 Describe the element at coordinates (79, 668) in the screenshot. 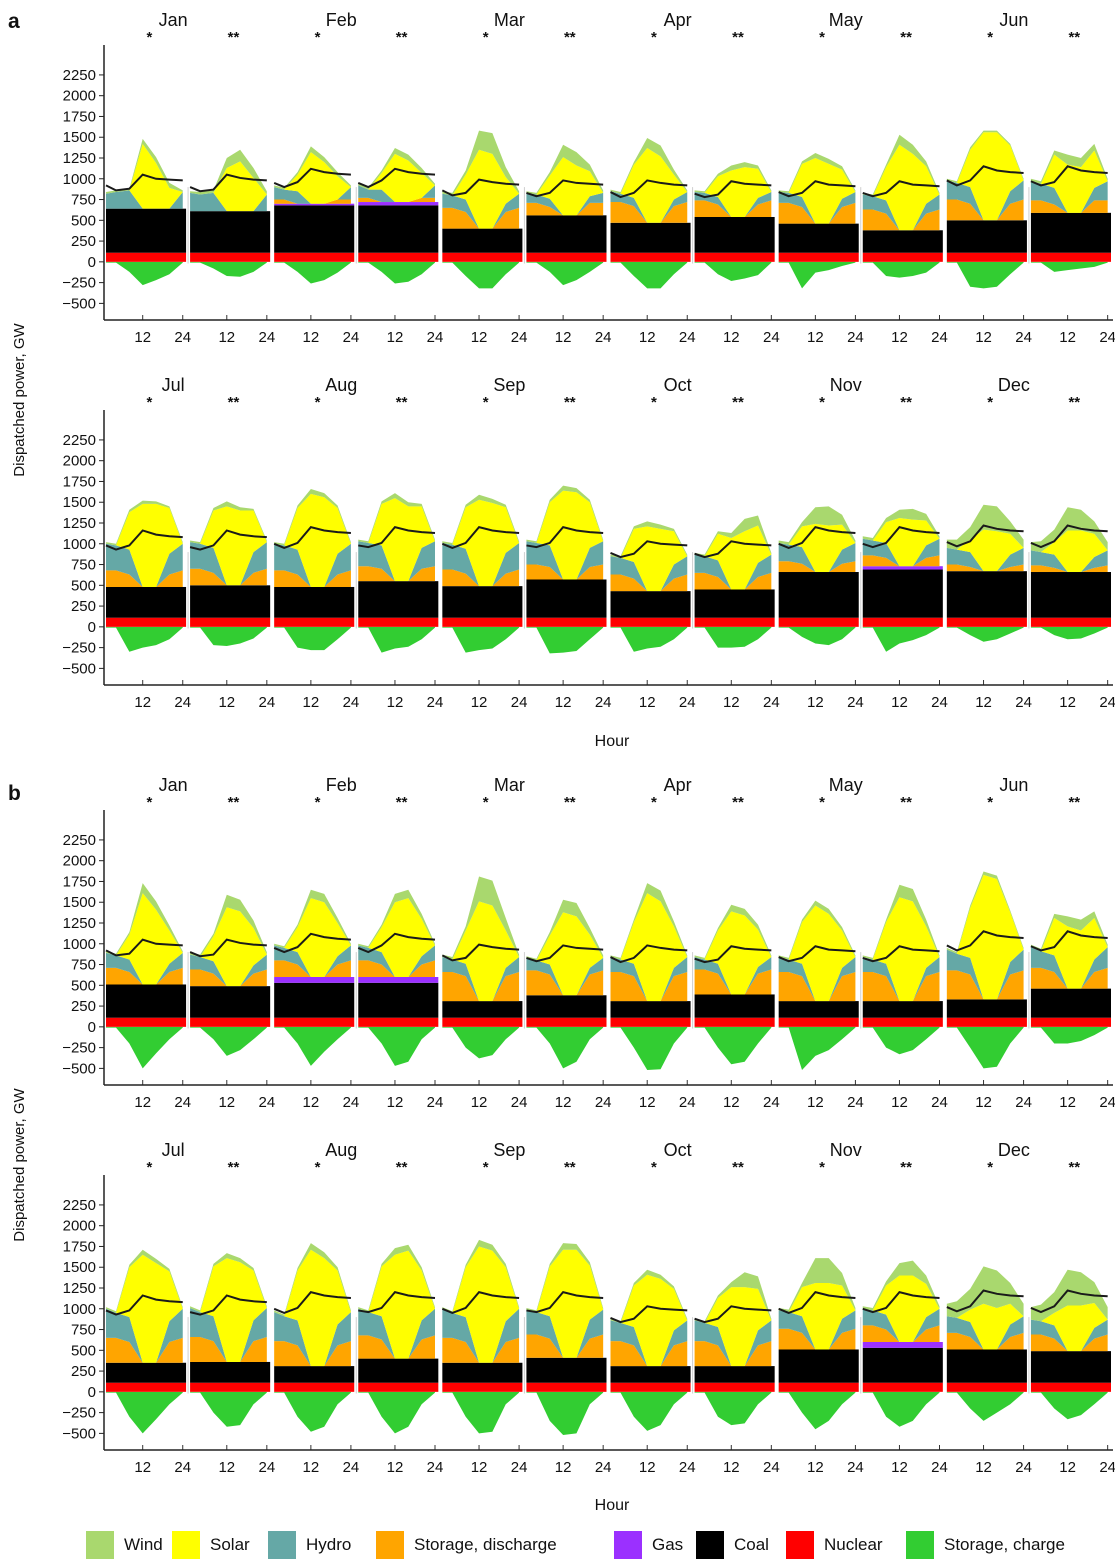

I see `y-tick-label: −500` at that location.